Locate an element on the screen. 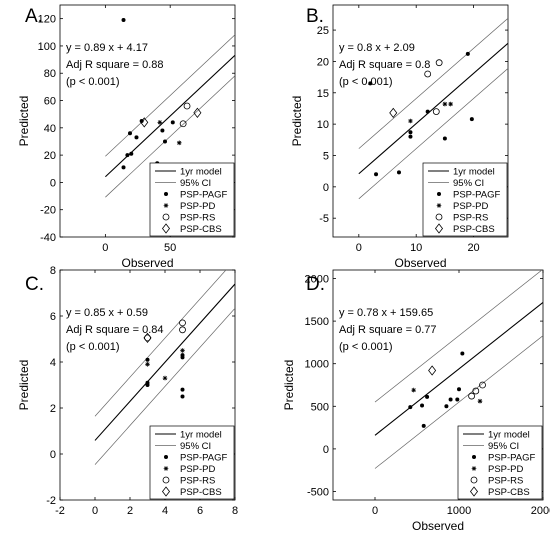 This screenshot has width=550, height=538. y-tick-label: 15 is located at coordinates (323, 94).